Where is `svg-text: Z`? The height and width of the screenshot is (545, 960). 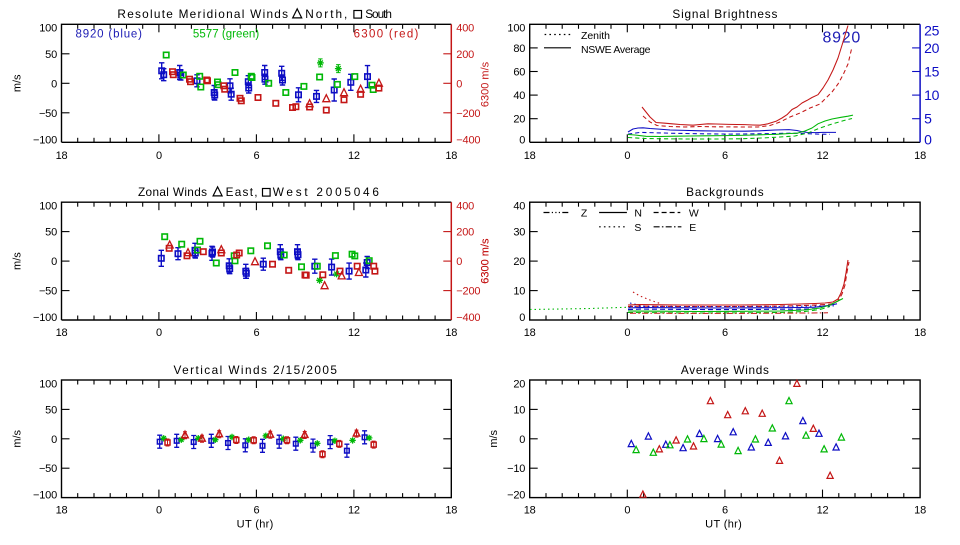
svg-text: Z is located at coordinates (584, 214).